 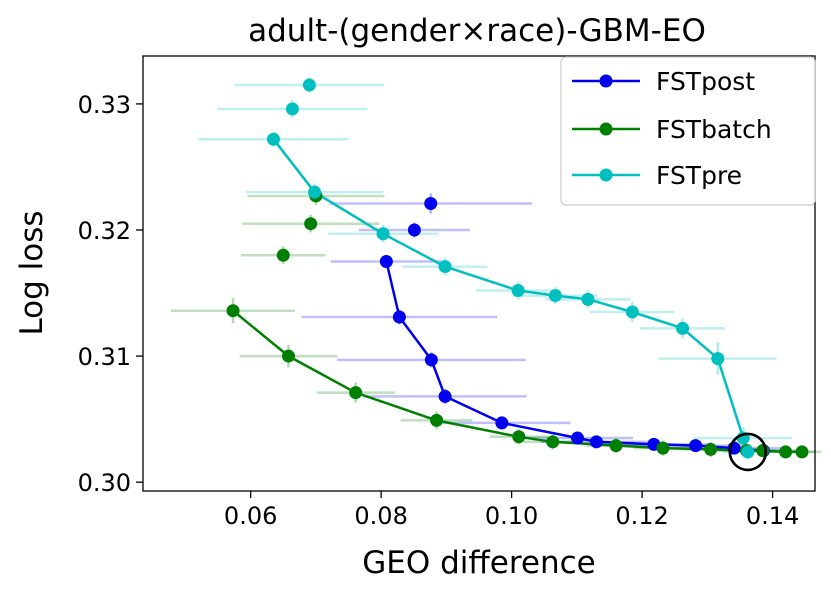 What do you see at coordinates (380, 516) in the screenshot?
I see `x-tick-label: 0.08` at bounding box center [380, 516].